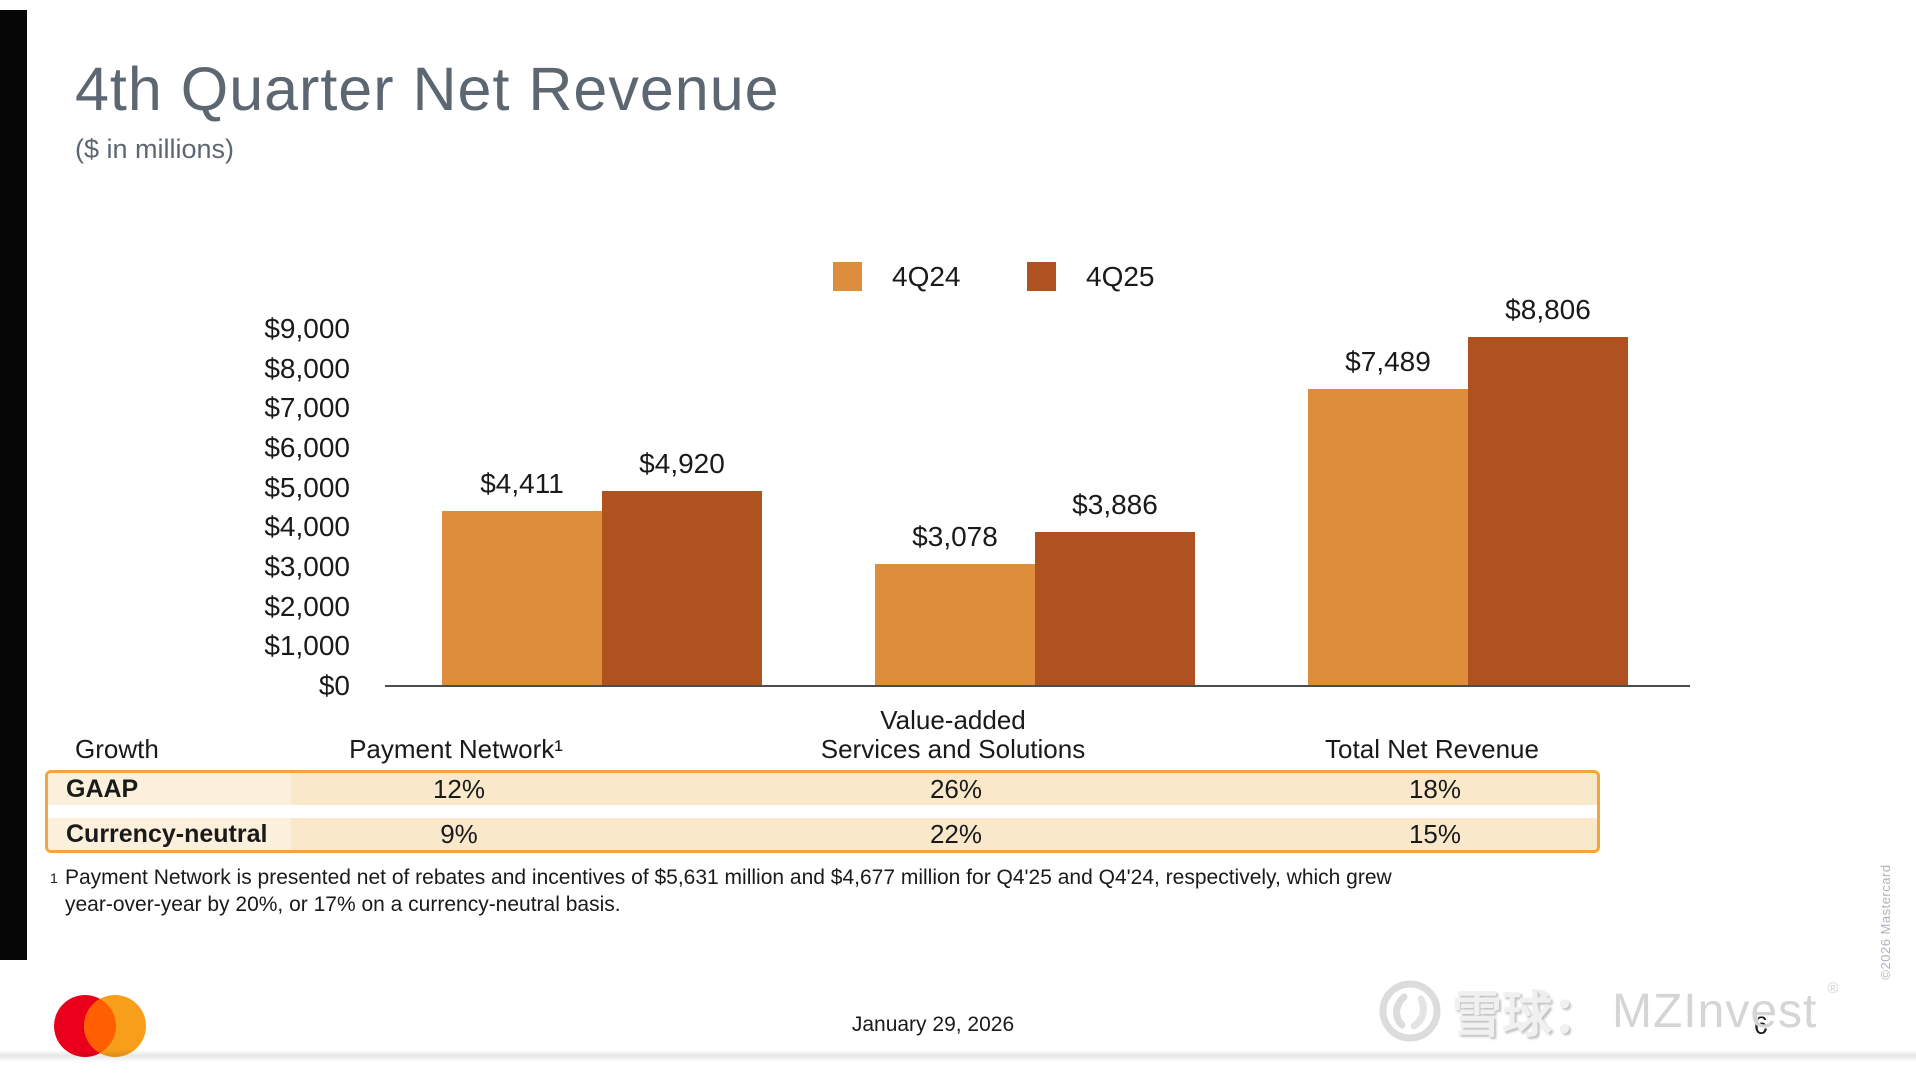 The height and width of the screenshot is (1074, 1916). Describe the element at coordinates (307, 447) in the screenshot. I see `y-axis-tick-label: $6,000` at that location.